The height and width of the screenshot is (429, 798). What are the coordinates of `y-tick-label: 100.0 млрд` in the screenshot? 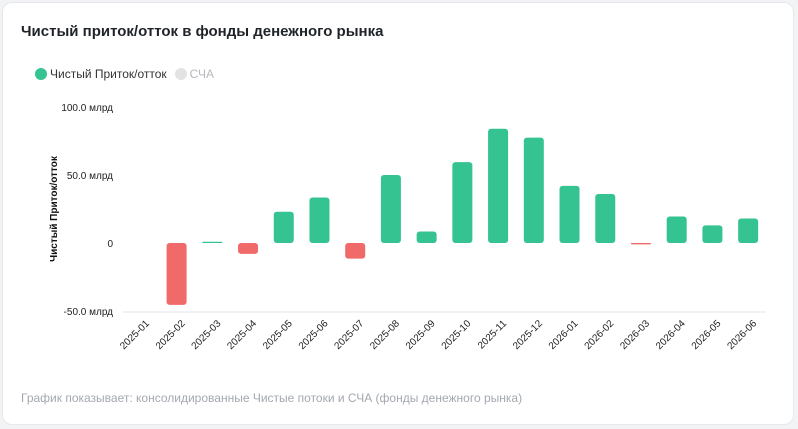 It's located at (87, 108).